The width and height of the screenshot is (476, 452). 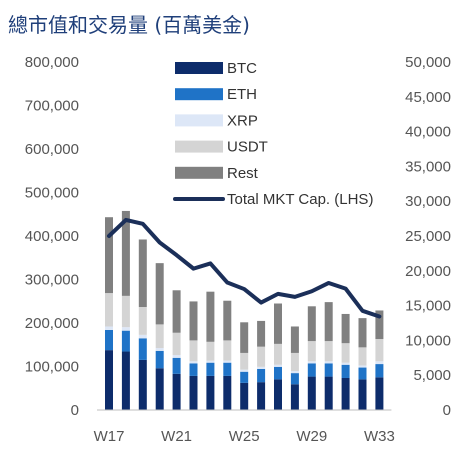 What do you see at coordinates (244, 337) in the screenshot?
I see `bar-rest-w25` at bounding box center [244, 337].